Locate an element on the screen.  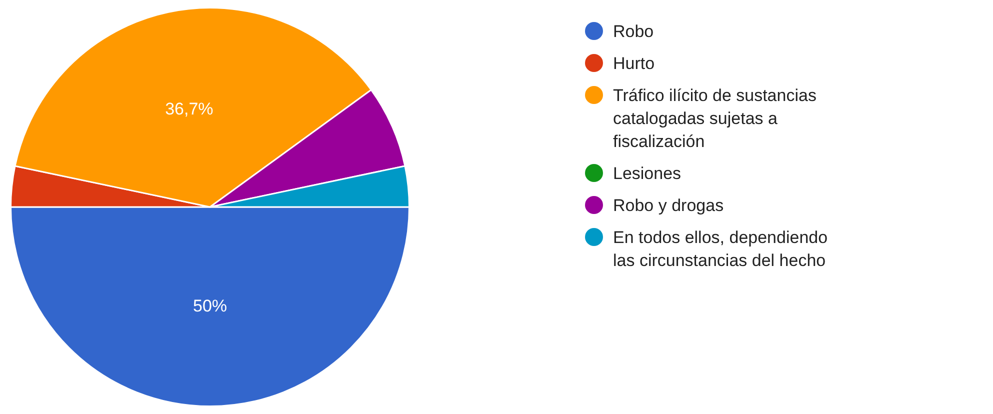
legend-label: En todos ellos, dependiendo las circunstancias del hecho is located at coordinates (721, 249).